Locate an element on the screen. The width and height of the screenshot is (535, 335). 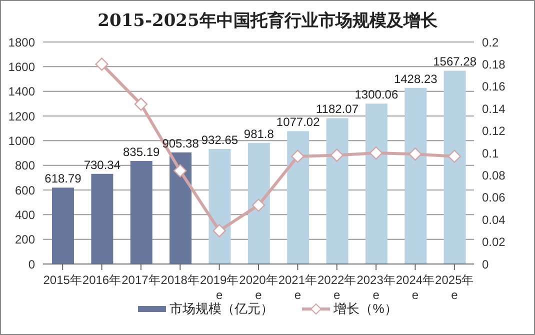
y2-tick-label: 0.16 is located at coordinates (494, 87).